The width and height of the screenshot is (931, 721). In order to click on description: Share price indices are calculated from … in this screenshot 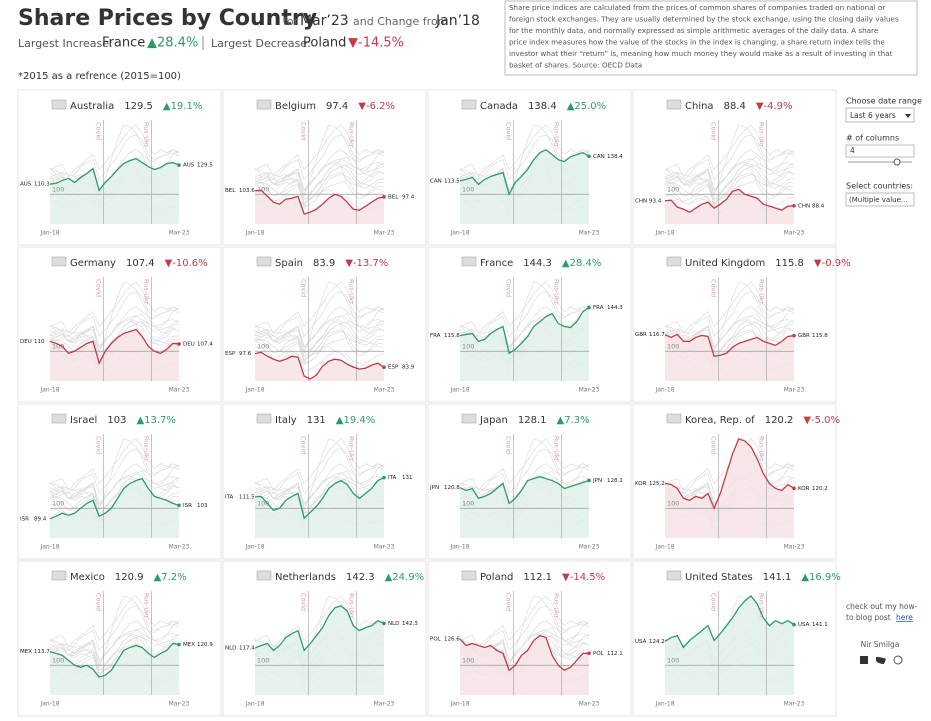, I will do `click(704, 36)`.